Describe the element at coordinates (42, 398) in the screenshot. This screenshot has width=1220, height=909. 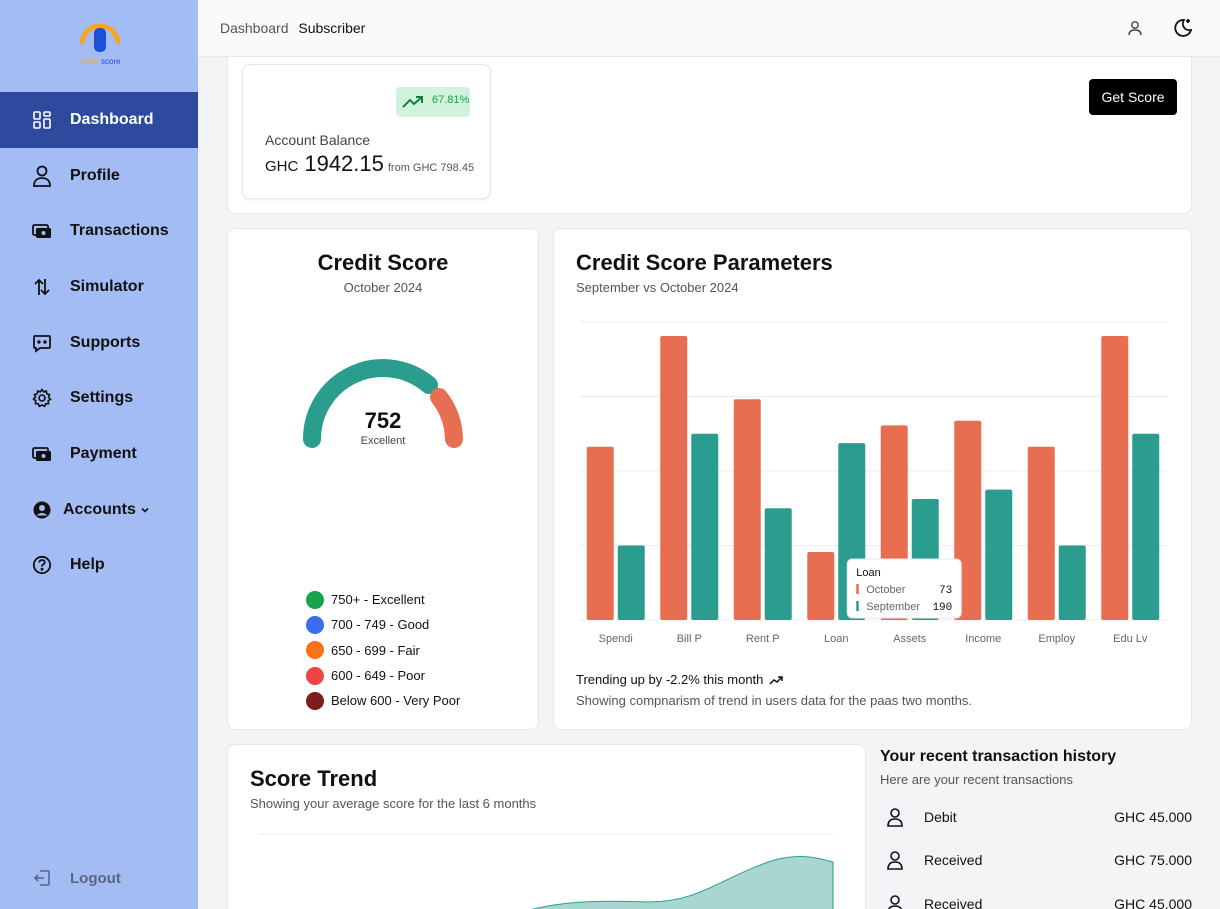
I see `gear-icon` at that location.